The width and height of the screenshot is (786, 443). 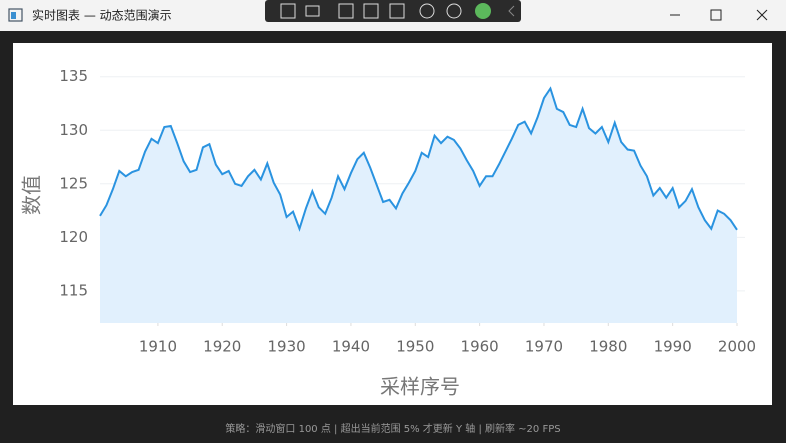 I want to click on x-tick-label: 1910, so click(x=158, y=347).